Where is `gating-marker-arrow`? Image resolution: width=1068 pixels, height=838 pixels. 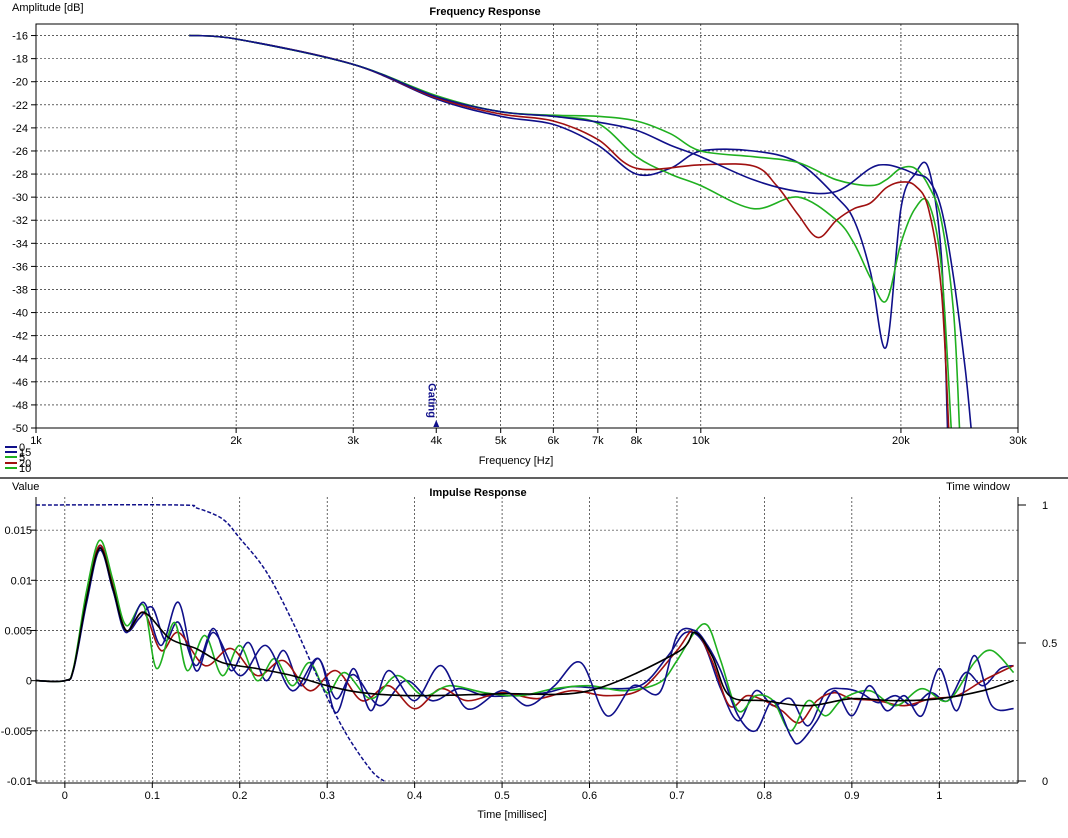 gating-marker-arrow is located at coordinates (436, 423).